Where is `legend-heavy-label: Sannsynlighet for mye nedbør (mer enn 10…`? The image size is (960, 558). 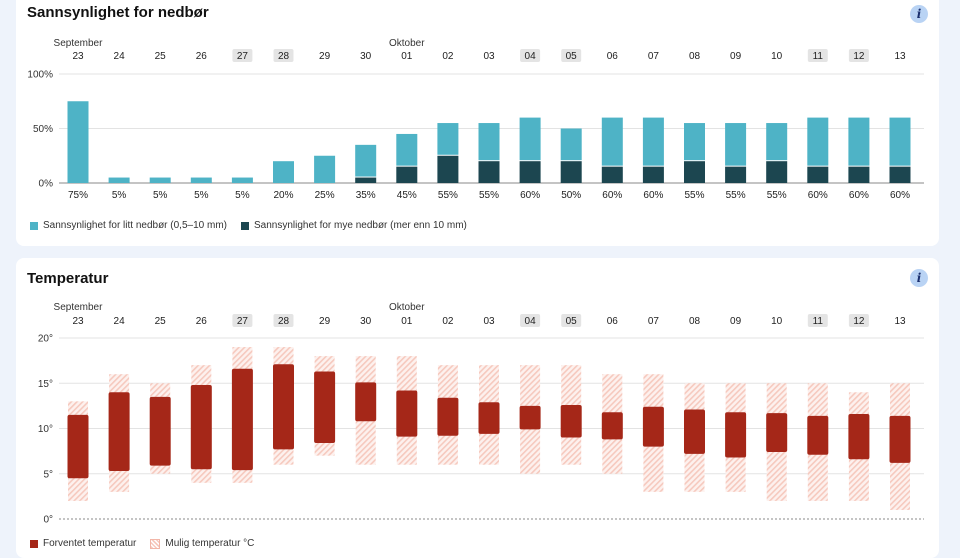 legend-heavy-label: Sannsynlighet for mye nedbør (mer enn 10… is located at coordinates (360, 225).